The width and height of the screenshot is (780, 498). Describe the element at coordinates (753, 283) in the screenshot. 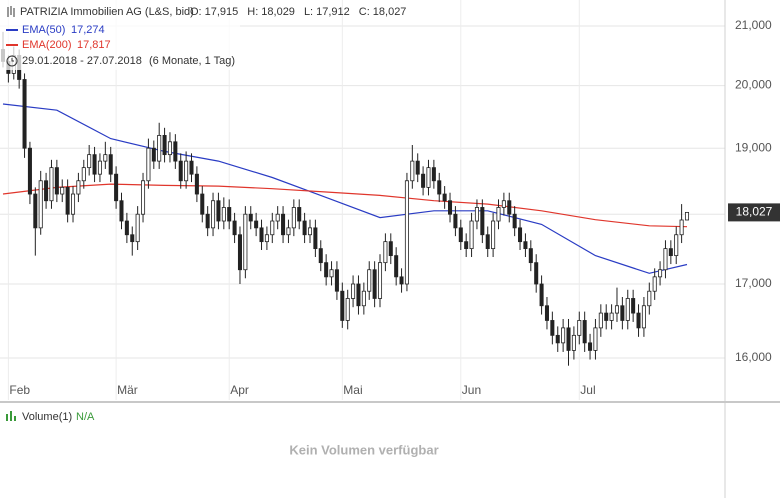

I see `y-tick-label: 17,000` at that location.